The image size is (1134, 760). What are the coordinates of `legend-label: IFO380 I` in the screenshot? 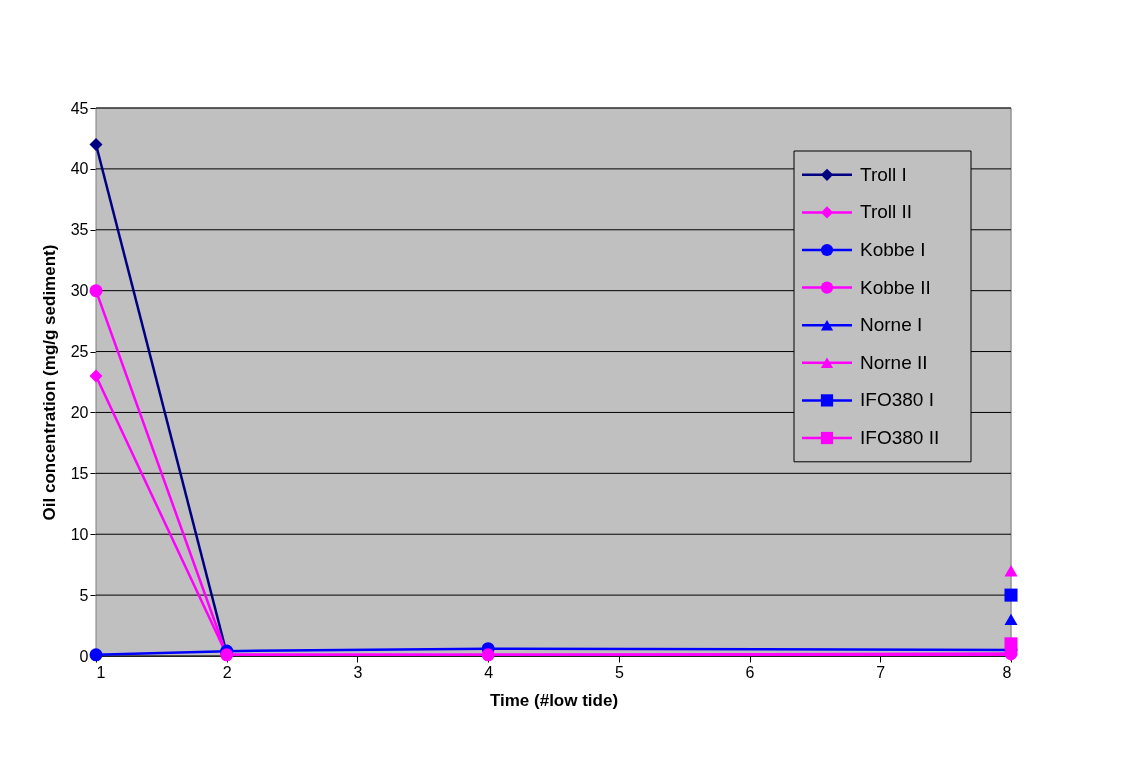 It's located at (897, 400).